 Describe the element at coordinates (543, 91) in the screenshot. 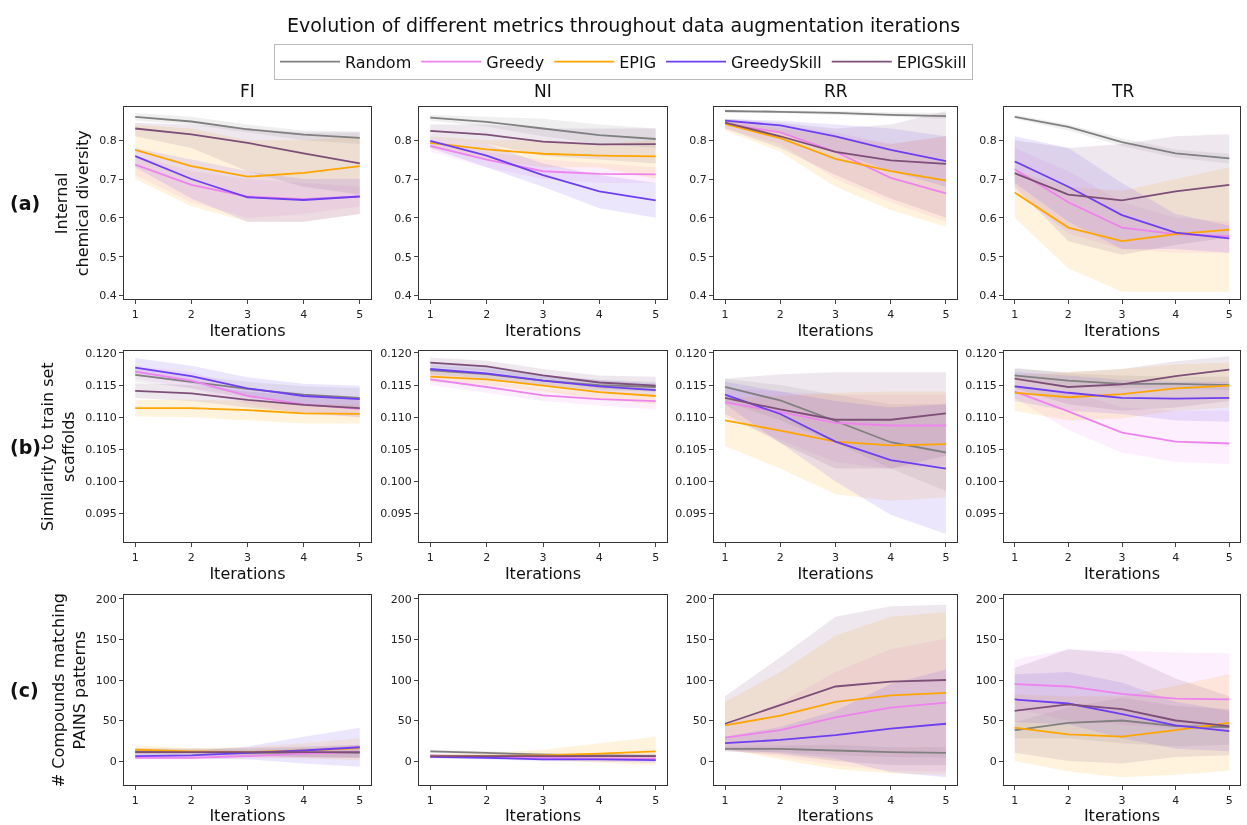

I see `chart-title: NI` at that location.